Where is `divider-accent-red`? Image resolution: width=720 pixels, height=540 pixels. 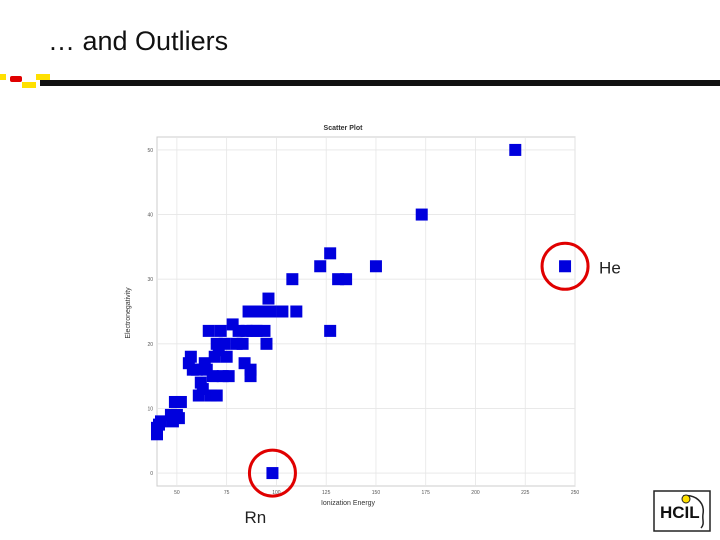 divider-accent-red is located at coordinates (16, 79).